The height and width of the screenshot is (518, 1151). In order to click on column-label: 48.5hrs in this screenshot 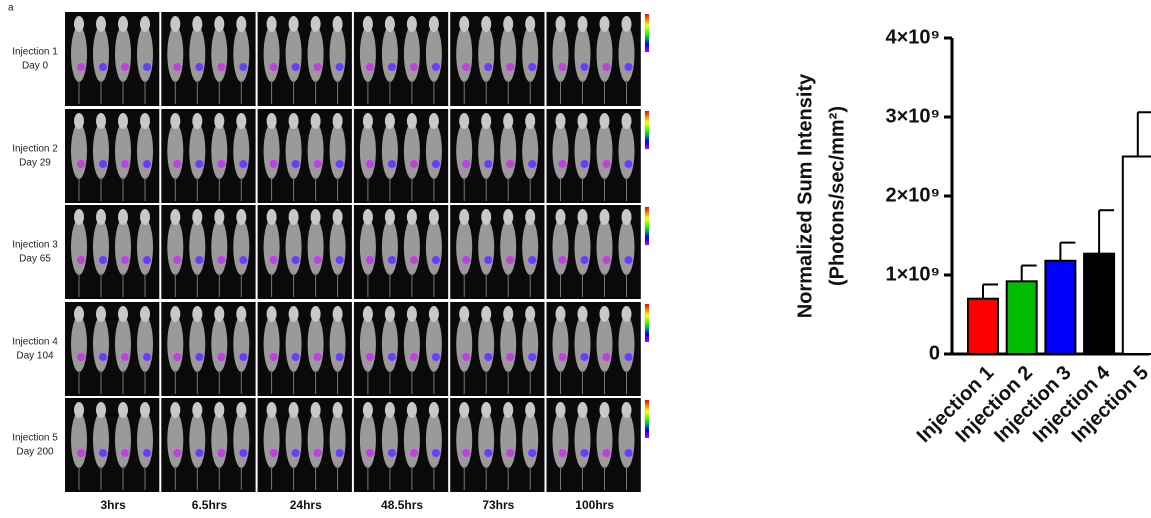, I will do `click(402, 505)`.